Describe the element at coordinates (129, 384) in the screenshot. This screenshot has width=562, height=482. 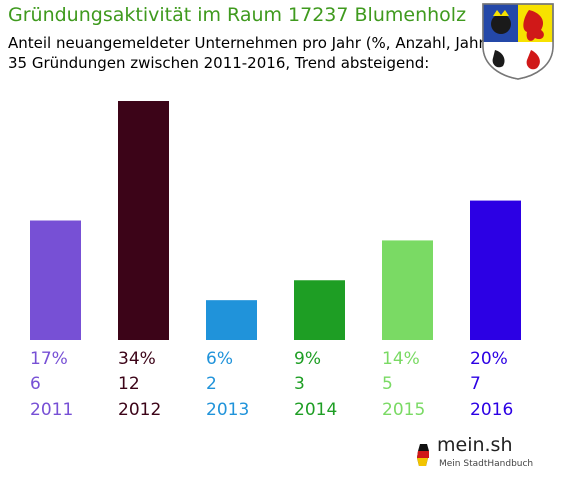
I see `count-label-2012: 12` at that location.